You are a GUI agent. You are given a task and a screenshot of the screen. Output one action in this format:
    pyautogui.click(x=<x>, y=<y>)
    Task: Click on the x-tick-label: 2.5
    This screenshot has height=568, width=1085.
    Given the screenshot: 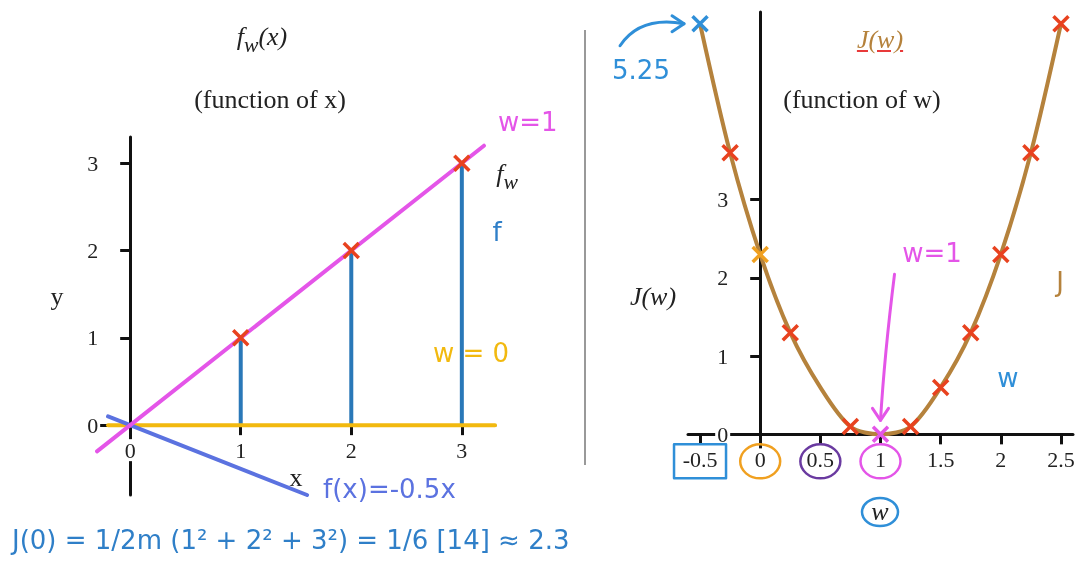 What is the action you would take?
    pyautogui.click(x=1061, y=459)
    